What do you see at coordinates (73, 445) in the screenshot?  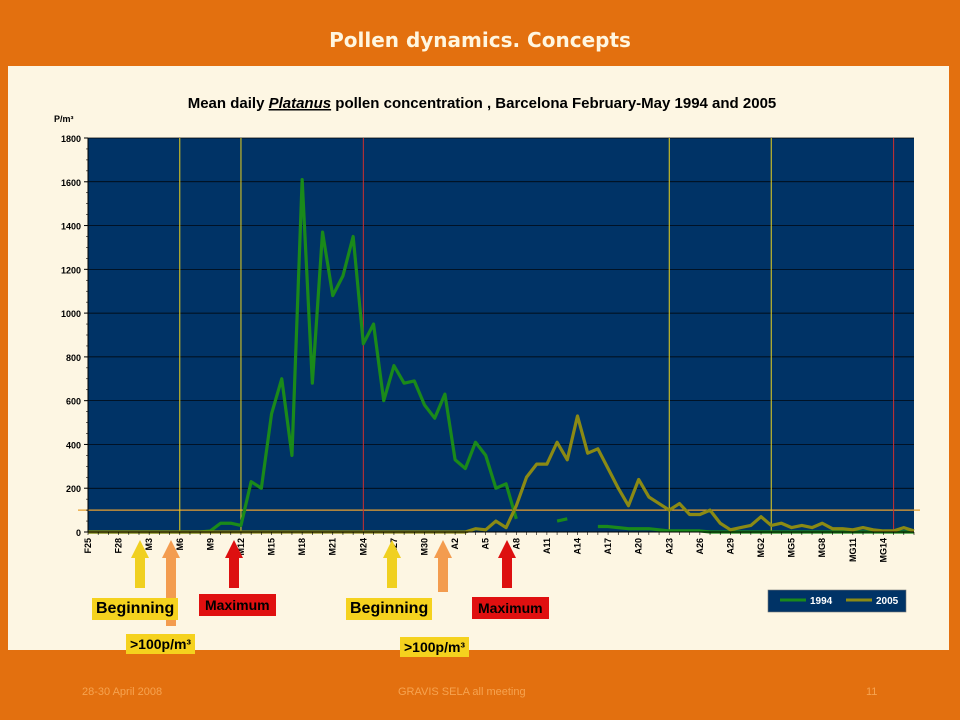 I see `y-tick-label: 400` at bounding box center [73, 445].